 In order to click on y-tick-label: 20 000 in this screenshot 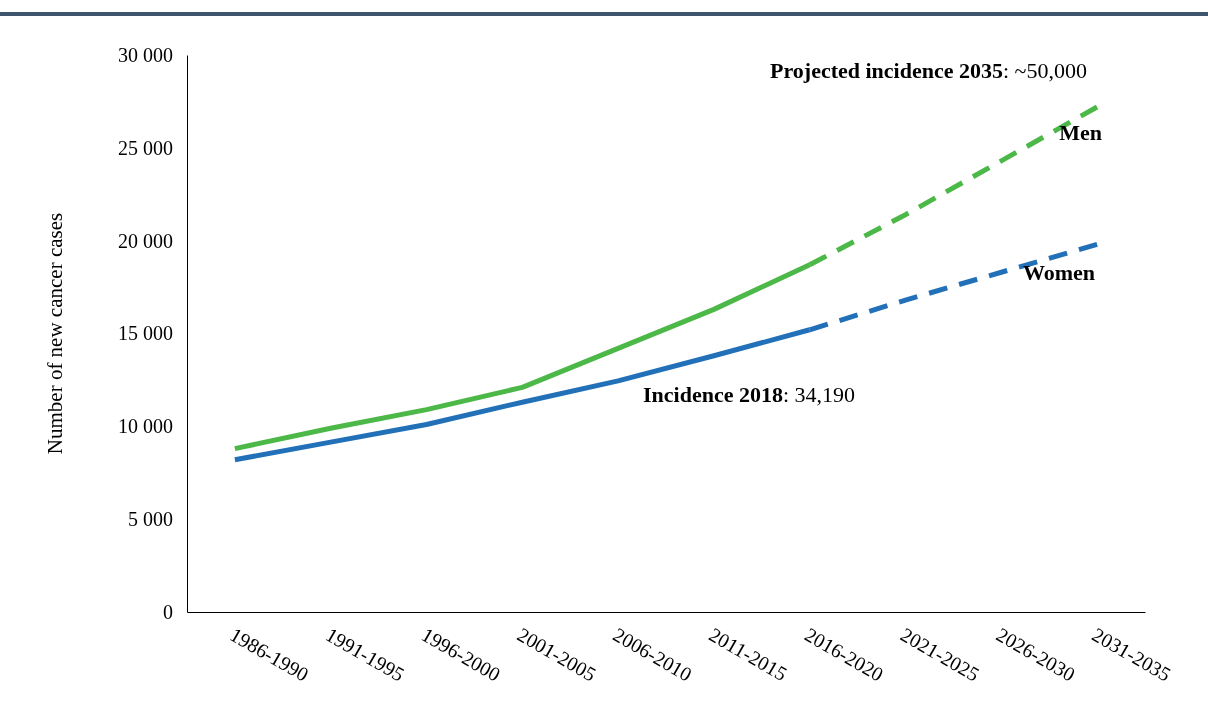, I will do `click(145, 240)`.